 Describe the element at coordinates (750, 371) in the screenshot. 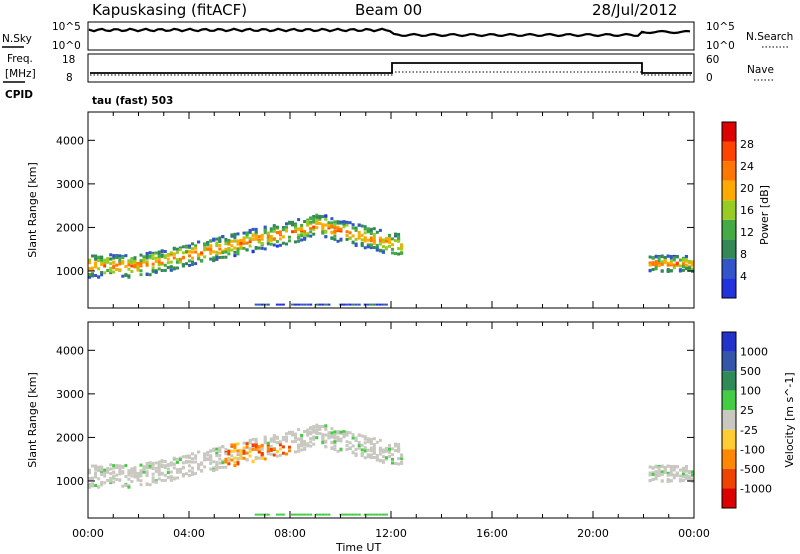

I see `velocity-colorbar-tick: 500` at that location.